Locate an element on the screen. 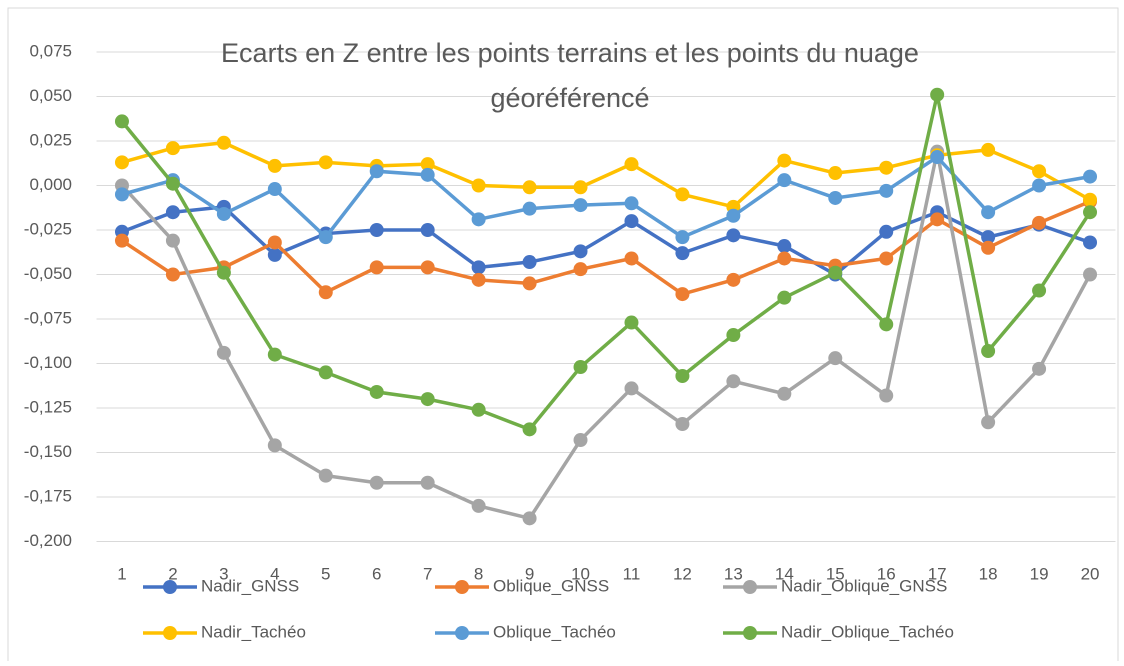 This screenshot has height=666, width=1124. x-tick-label: 20 is located at coordinates (1090, 573).